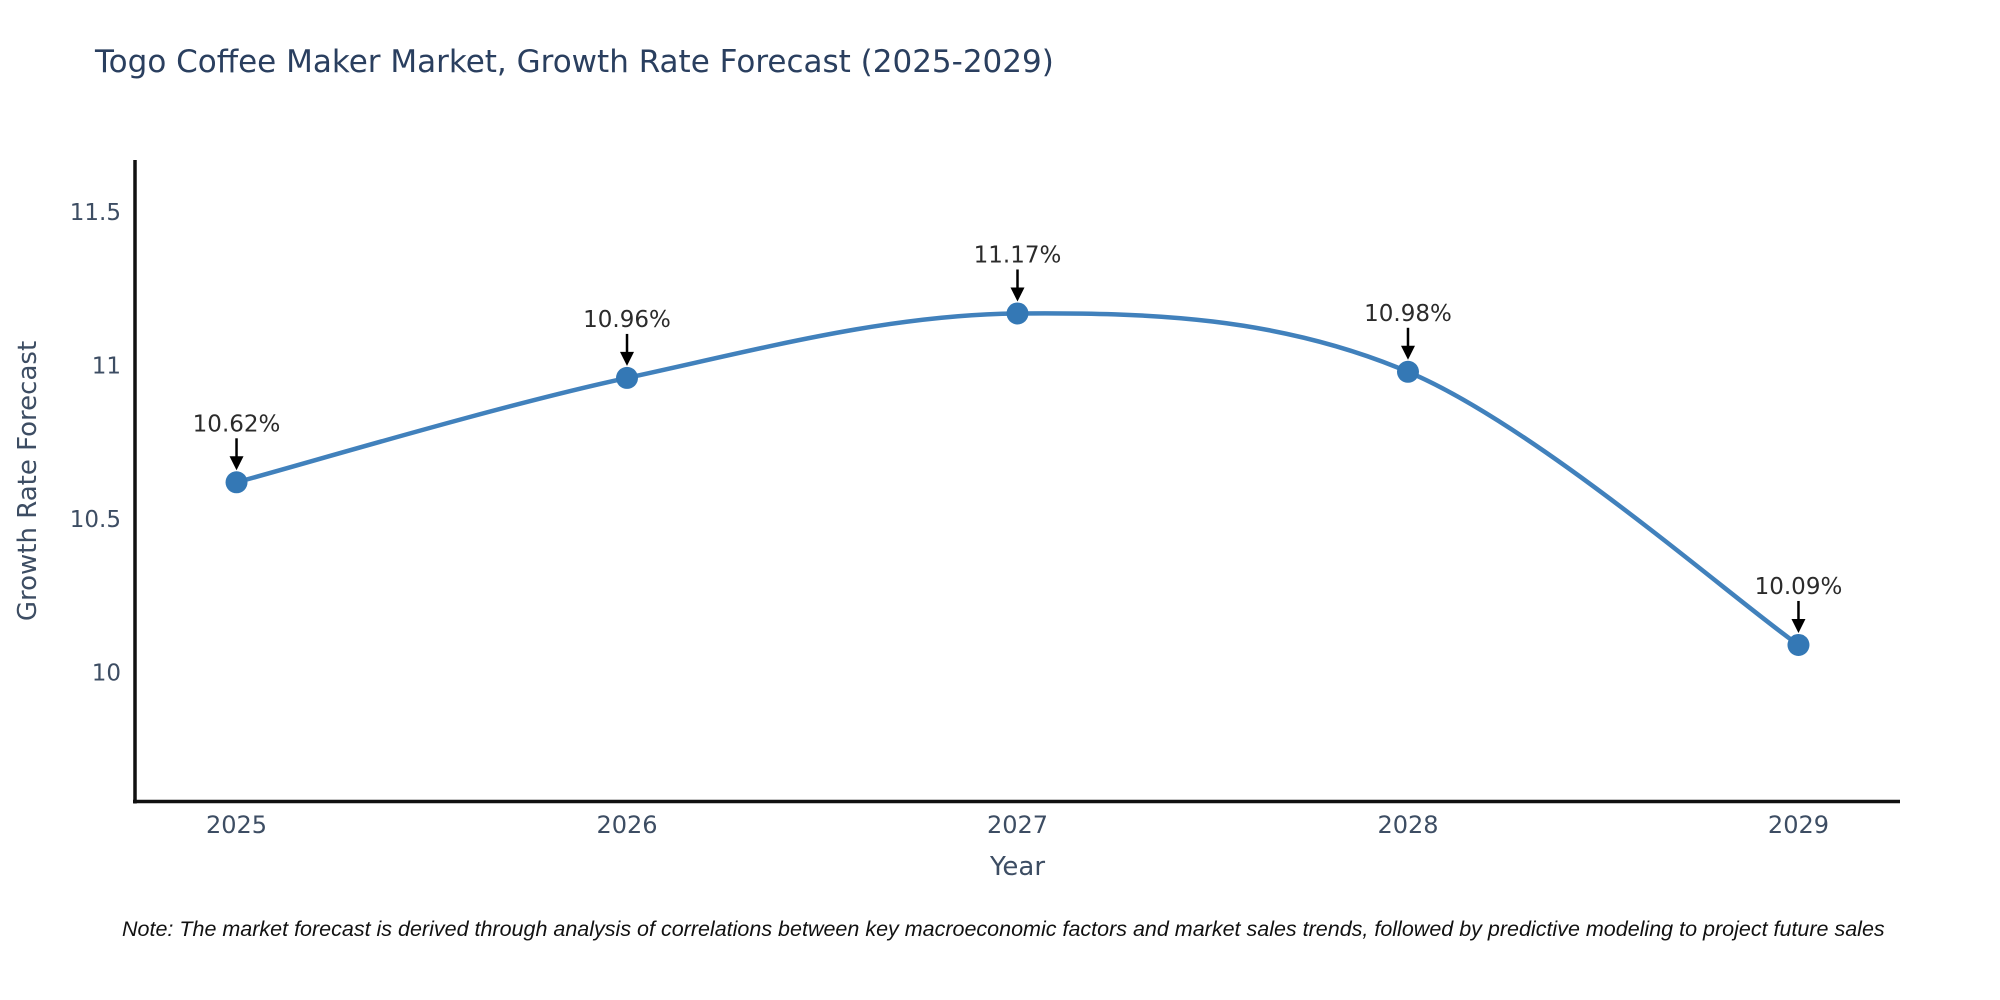 This screenshot has height=1000, width=2000. Describe the element at coordinates (627, 320) in the screenshot. I see `data-point-label: 10.96%` at that location.